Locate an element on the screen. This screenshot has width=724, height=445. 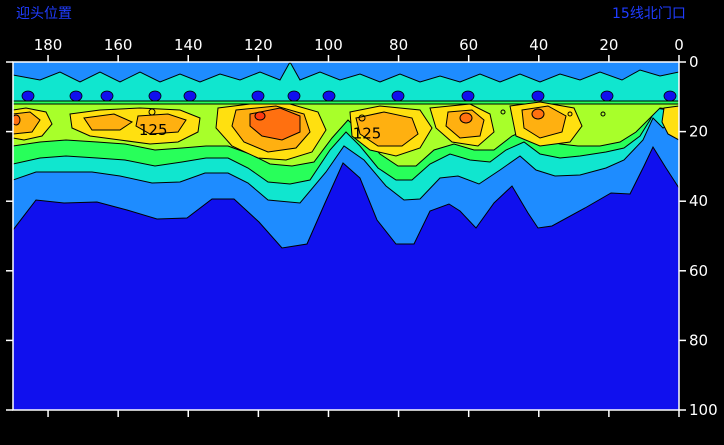
x-tick-label: 120 is located at coordinates (258, 45).